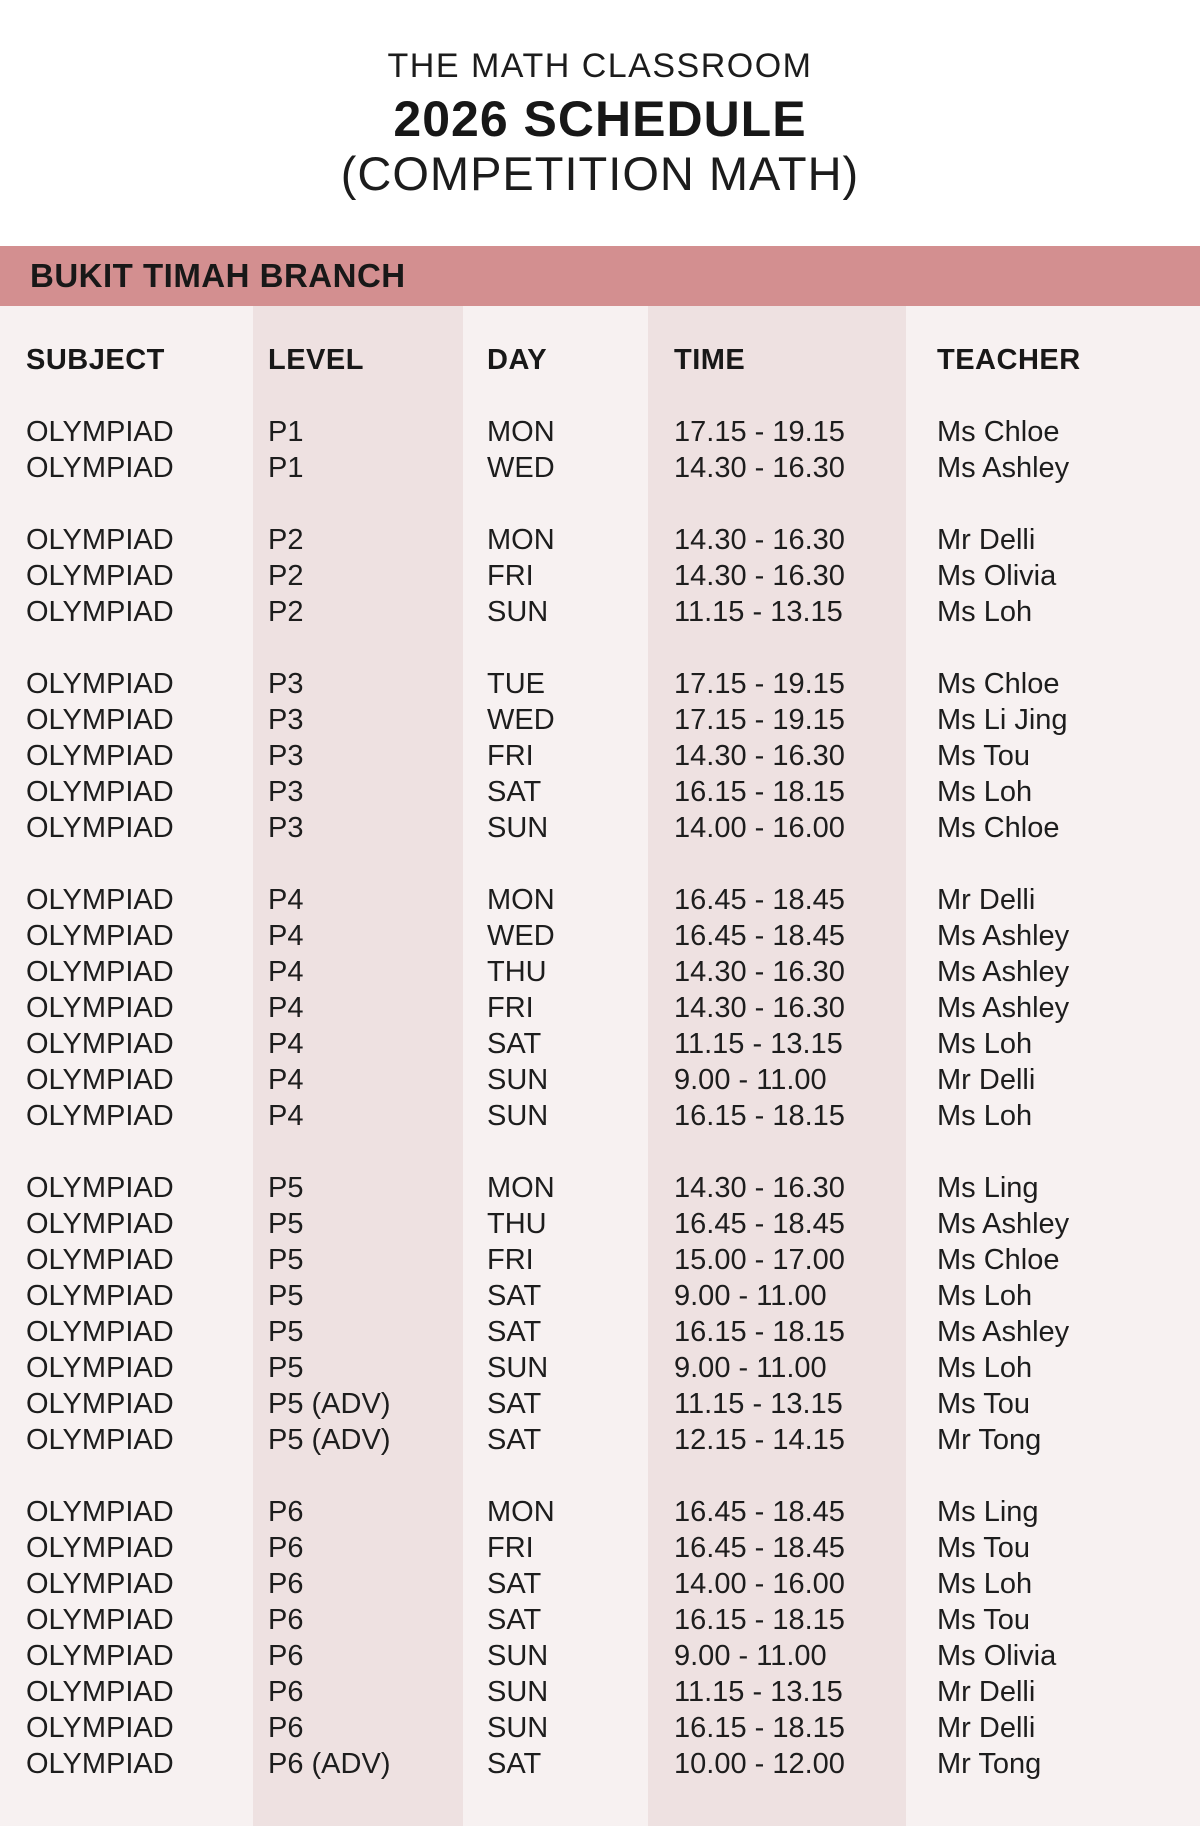 This screenshot has width=1200, height=1826. What do you see at coordinates (600, 1044) in the screenshot?
I see `table-row: OLYMPIAD P4 SAT 11.15 - 13.15 Ms Loh` at bounding box center [600, 1044].